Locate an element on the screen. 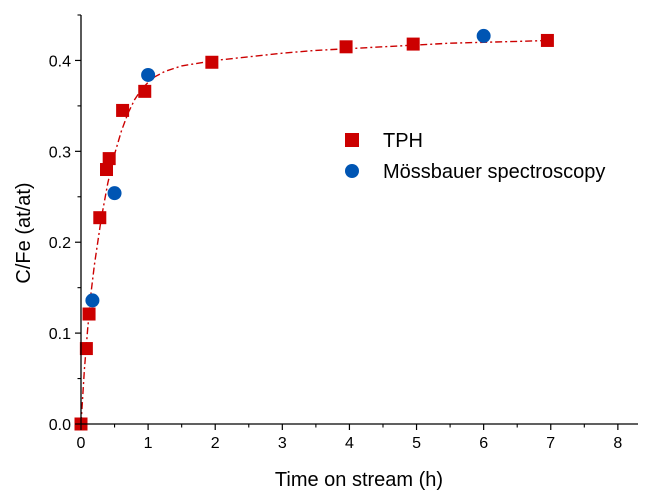 This screenshot has height=493, width=653. y-tick-label: 0.1 is located at coordinates (60, 334).